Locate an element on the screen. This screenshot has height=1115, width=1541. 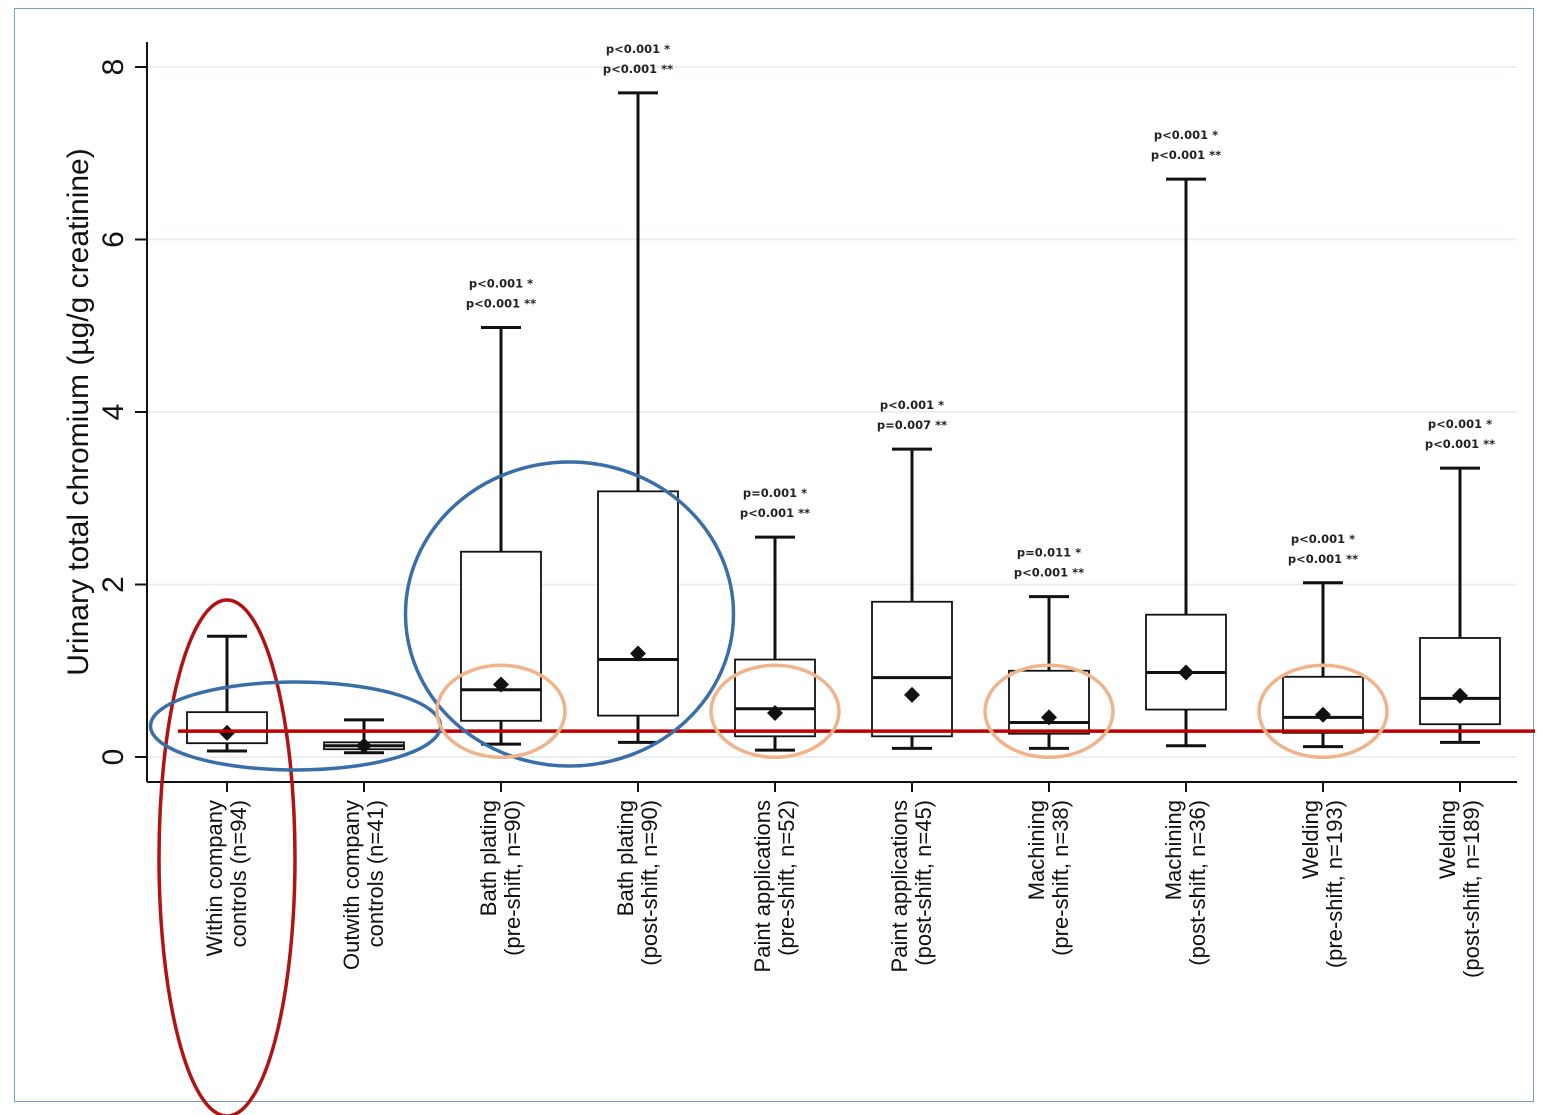
p-value-annotation: p=0.011 * is located at coordinates (1049, 553).